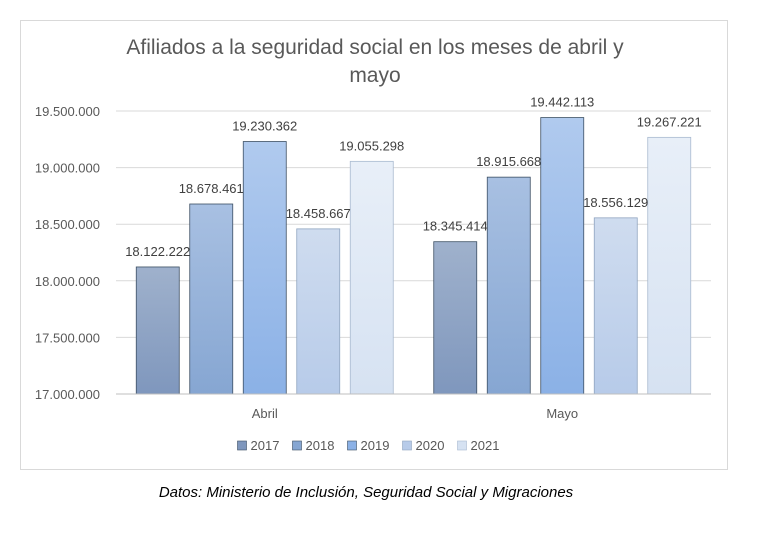 Image resolution: width=762 pixels, height=542 pixels. I want to click on y-tick-label: 18.500.000, so click(67, 224).